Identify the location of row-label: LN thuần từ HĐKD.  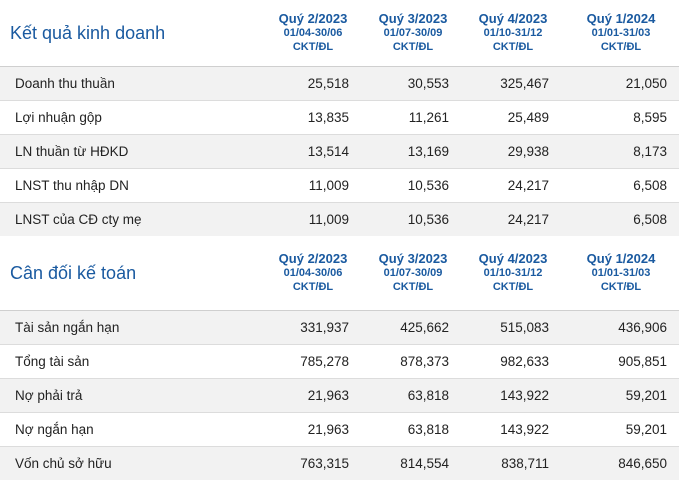
(131, 152).